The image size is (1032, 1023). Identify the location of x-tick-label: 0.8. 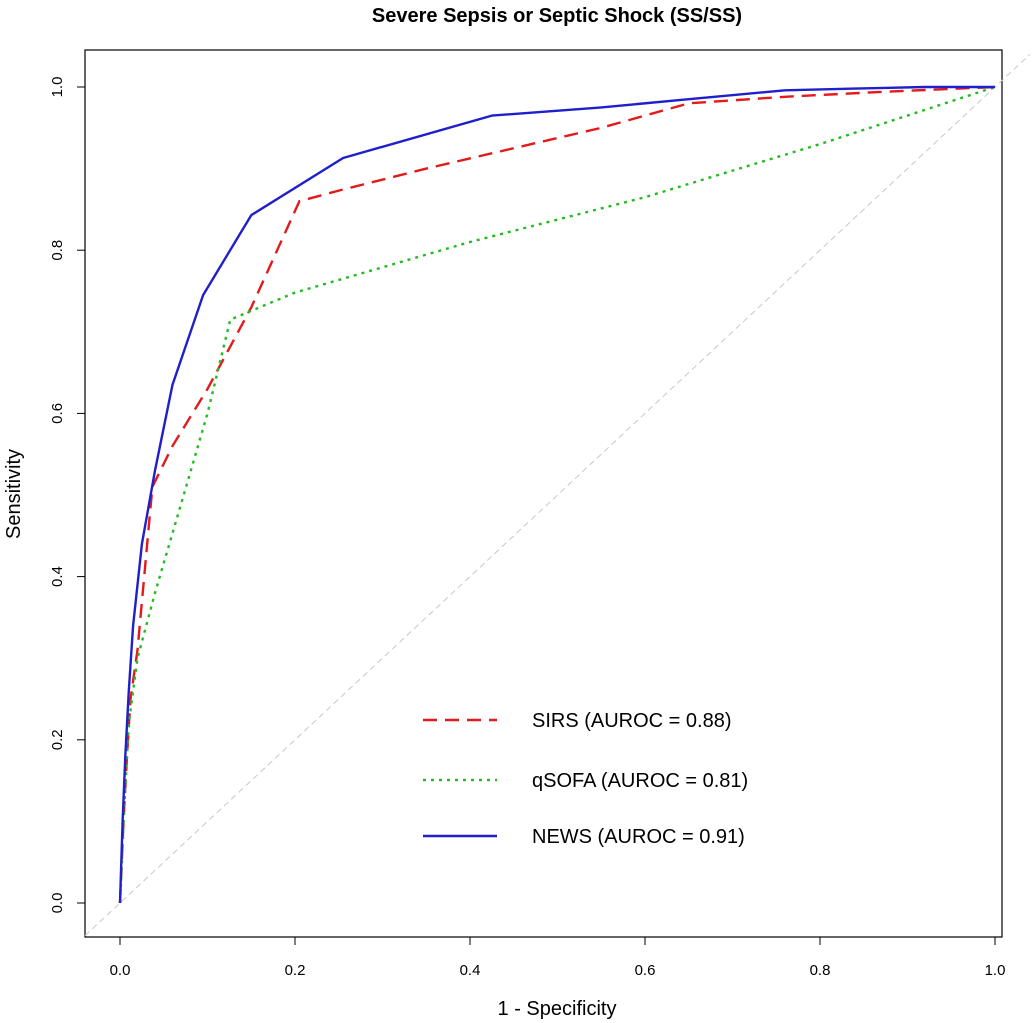
(820, 970).